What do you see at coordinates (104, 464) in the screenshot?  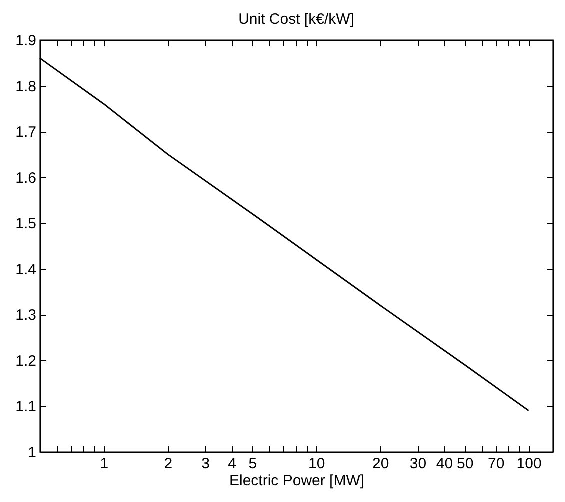 I see `x-tick-label: 1` at bounding box center [104, 464].